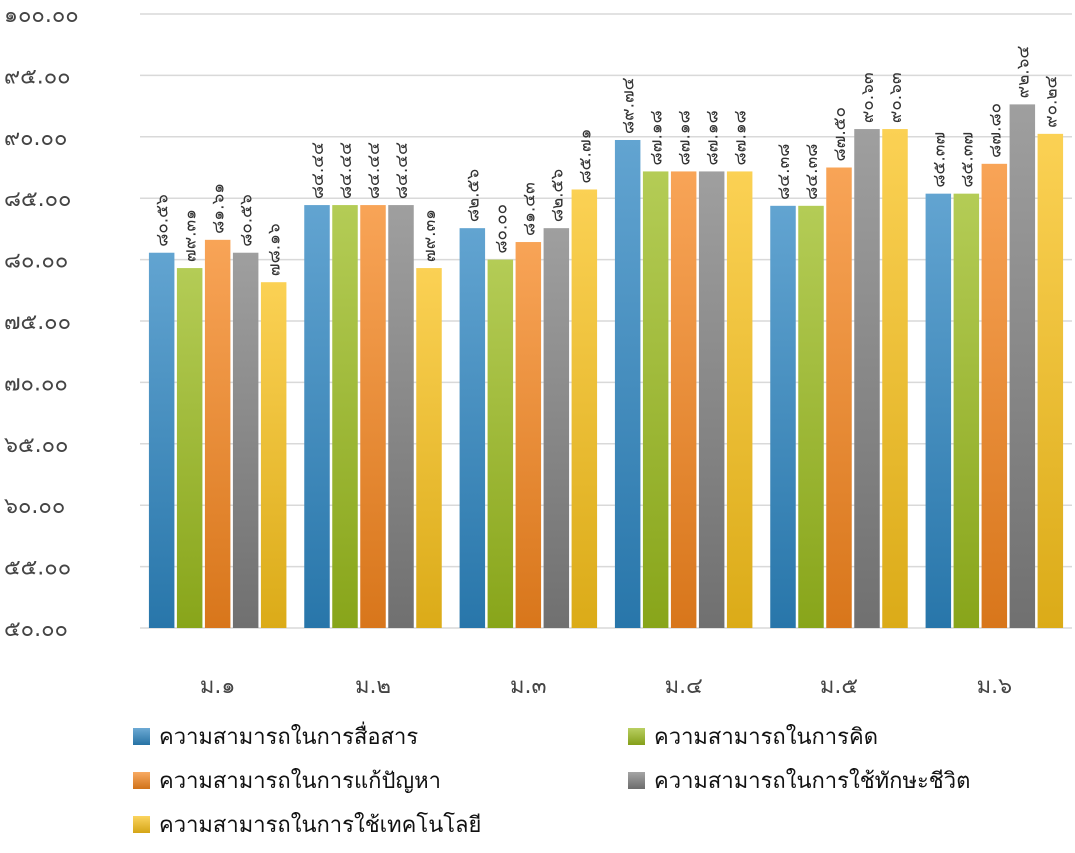  Describe the element at coordinates (35, 138) in the screenshot. I see `y-tick-label: ๙๐.๐๐` at that location.